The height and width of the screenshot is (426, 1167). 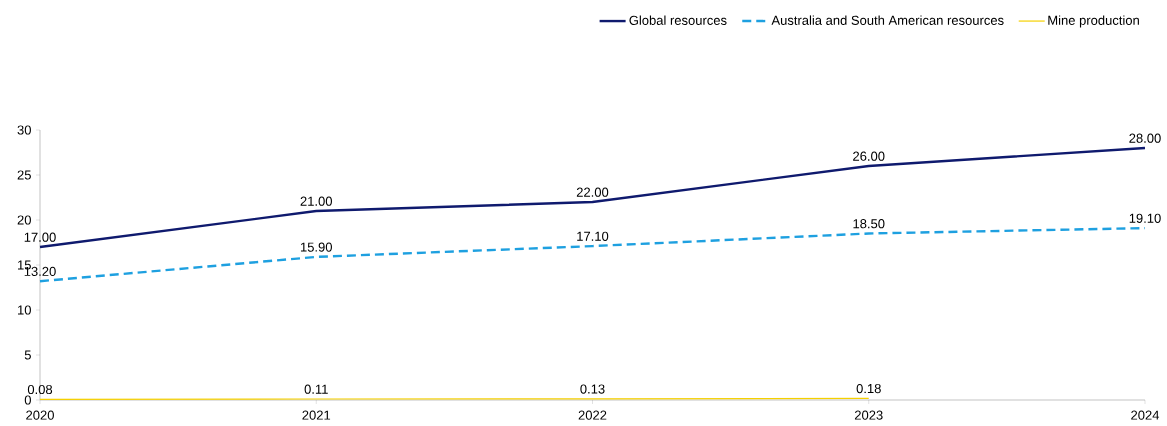 I want to click on x-tick-label: 2022, so click(x=592, y=415).